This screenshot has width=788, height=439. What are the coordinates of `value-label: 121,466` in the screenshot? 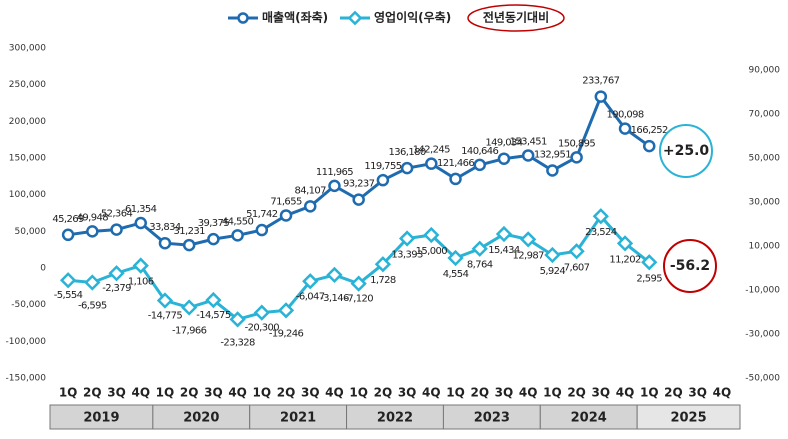 It's located at (455, 163).